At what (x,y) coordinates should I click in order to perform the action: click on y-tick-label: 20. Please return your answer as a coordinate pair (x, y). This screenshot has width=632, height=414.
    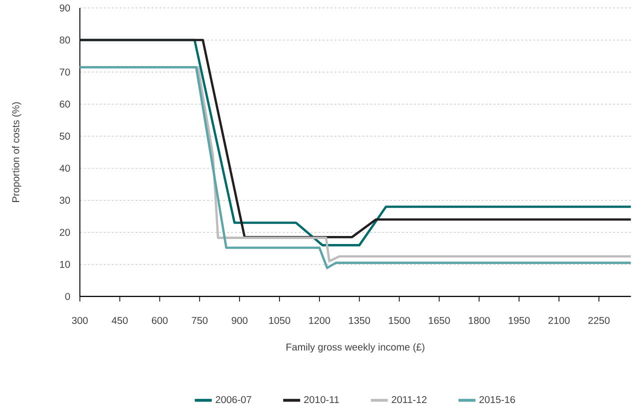
    Looking at the image, I should click on (65, 232).